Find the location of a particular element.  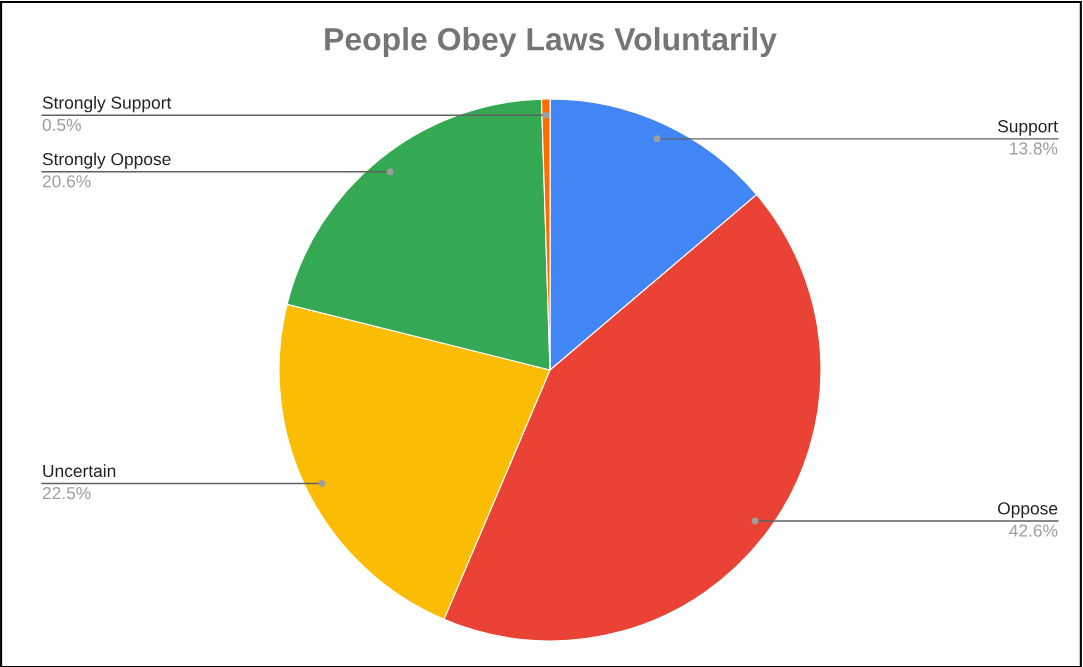

slice-label: Strongly Oppose is located at coordinates (106, 160).